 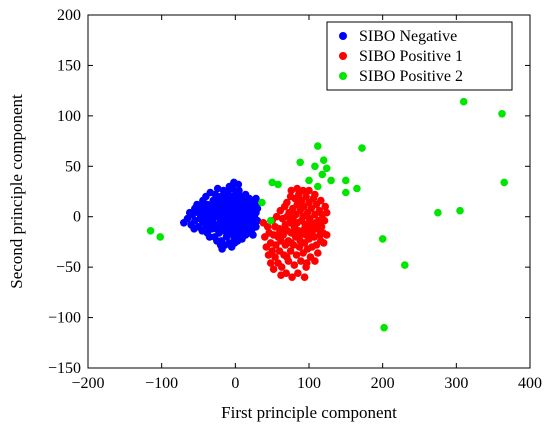 I want to click on x-tick-label: 100, so click(x=309, y=383).